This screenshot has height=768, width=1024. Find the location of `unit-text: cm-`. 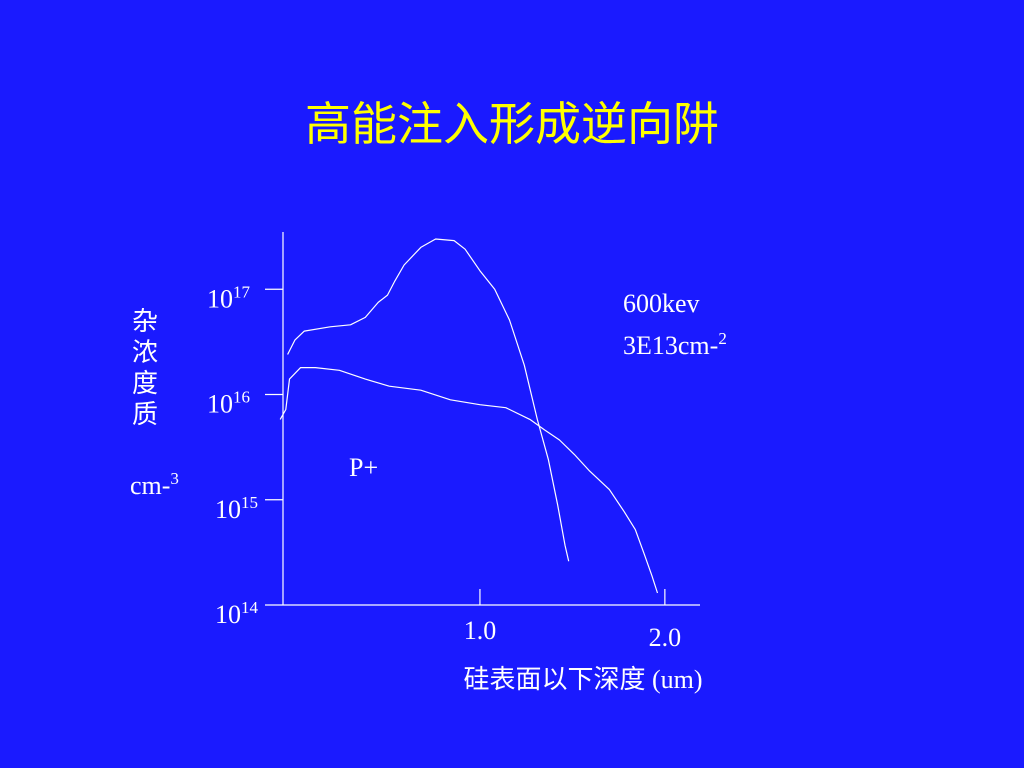

unit-text: cm- is located at coordinates (150, 485).